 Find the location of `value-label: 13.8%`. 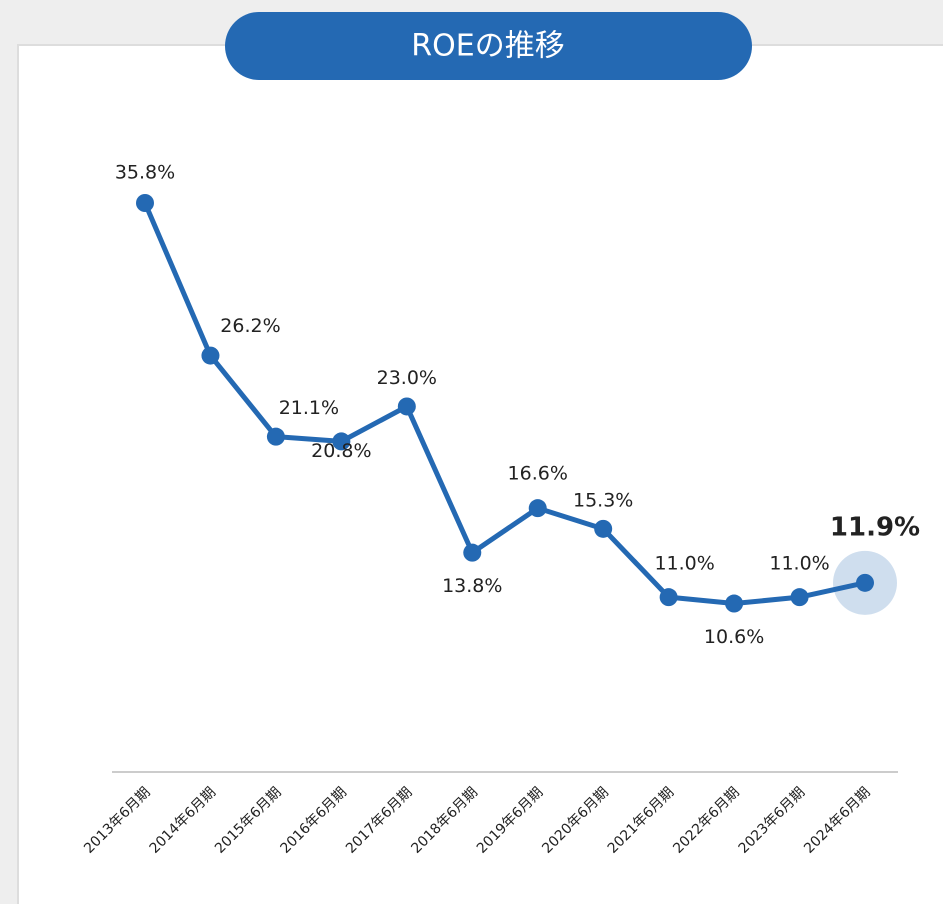

value-label: 13.8% is located at coordinates (472, 586).